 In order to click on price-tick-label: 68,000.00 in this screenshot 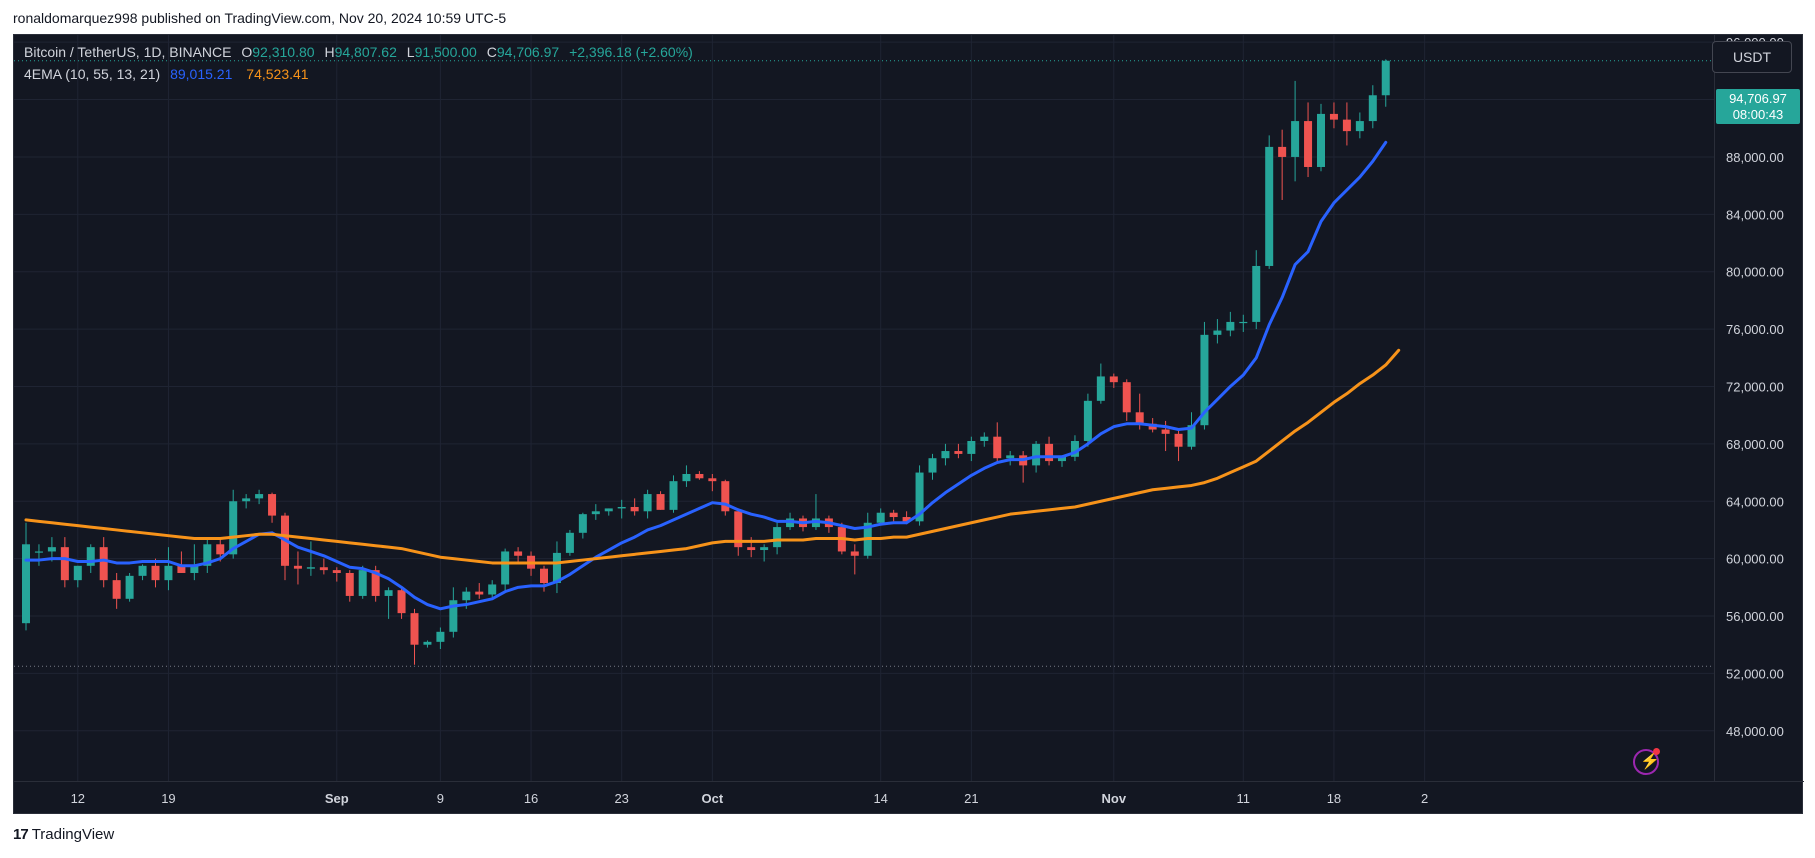, I will do `click(1755, 444)`.